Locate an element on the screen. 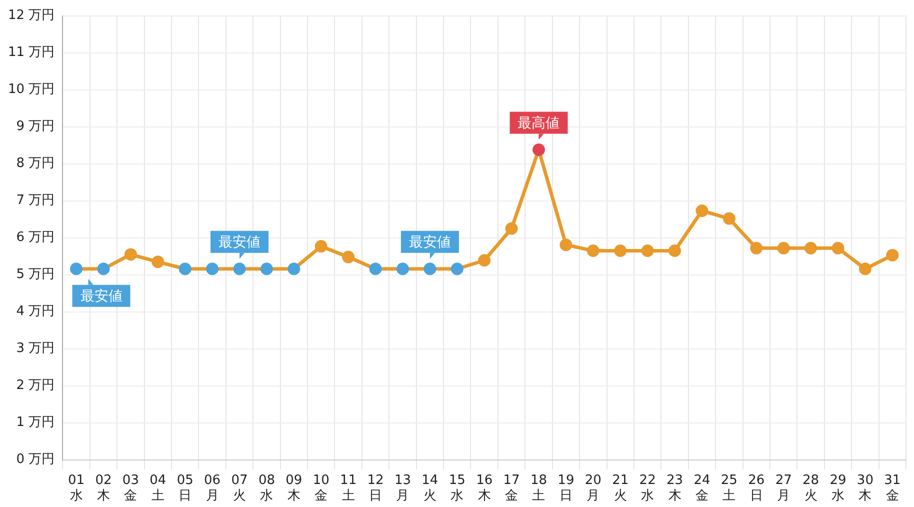 The image size is (914, 507). y-tick-label: 6 万円 is located at coordinates (35, 238).